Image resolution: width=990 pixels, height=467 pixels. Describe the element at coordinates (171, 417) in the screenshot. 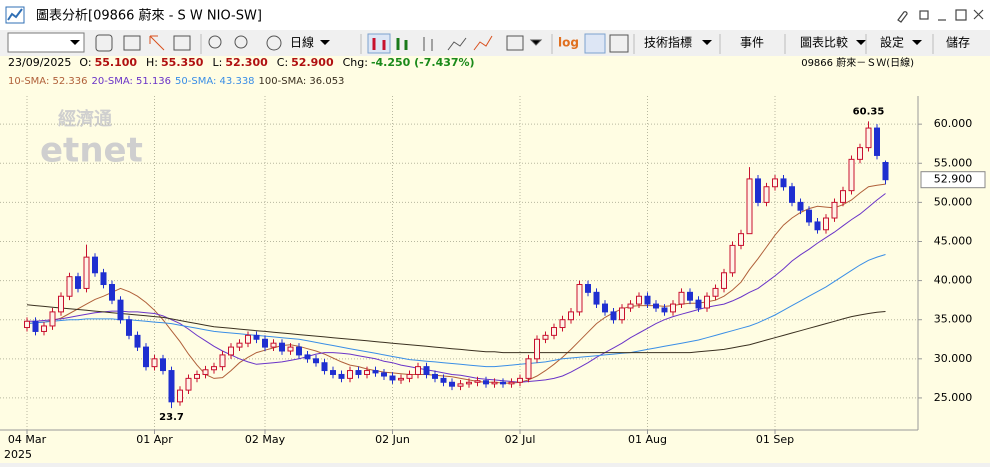

I see `low-label: 23.7` at that location.